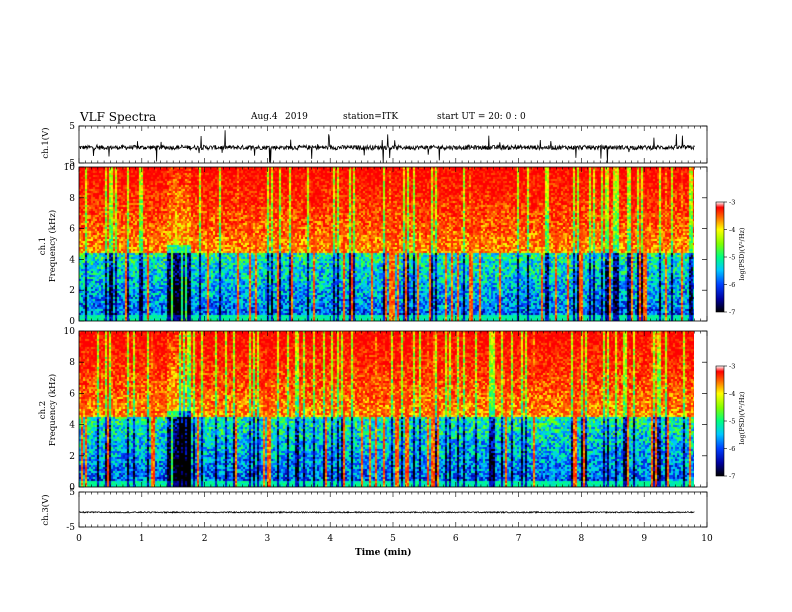 This screenshot has width=792, height=612. What do you see at coordinates (732, 367) in the screenshot?
I see `ch2-spectrogram-colorbar-tick-label: -3` at bounding box center [732, 367].